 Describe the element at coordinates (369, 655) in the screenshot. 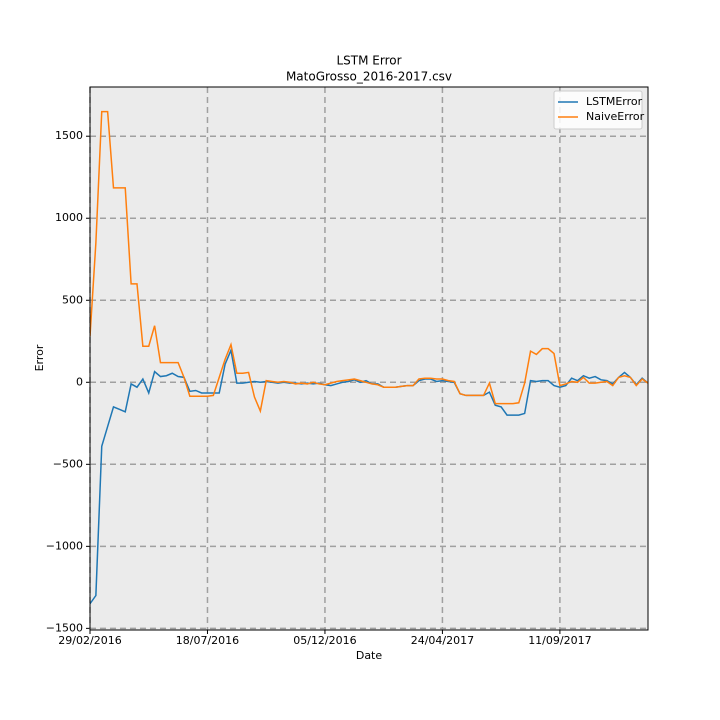

I see `x-axis-label: Date` at that location.